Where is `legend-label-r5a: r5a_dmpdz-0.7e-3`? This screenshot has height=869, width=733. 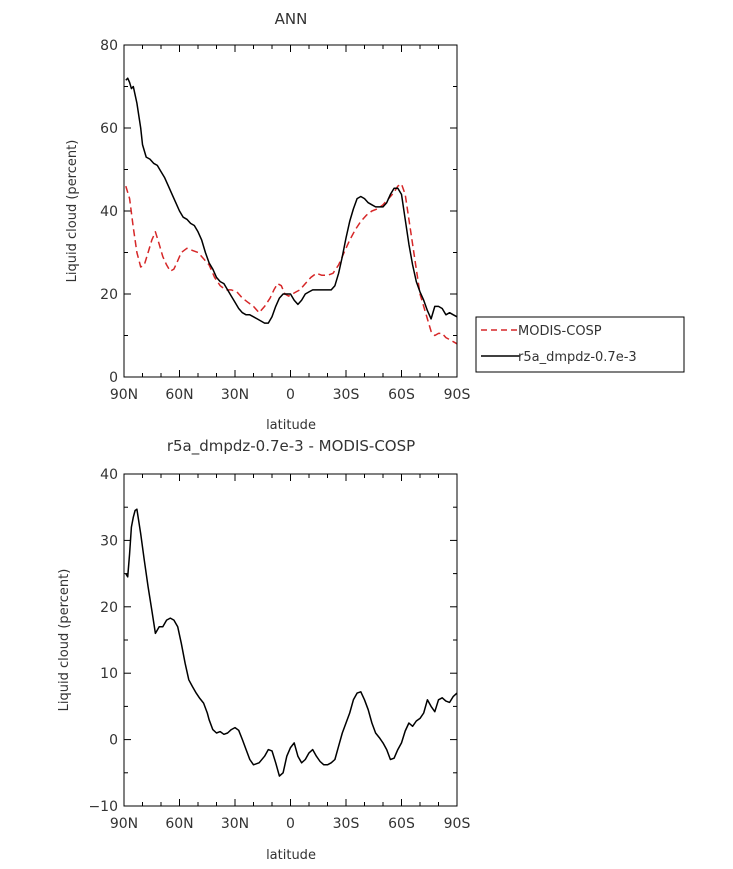
legend-label-r5a: r5a_dmpdz-0.7e-3 is located at coordinates (577, 357).